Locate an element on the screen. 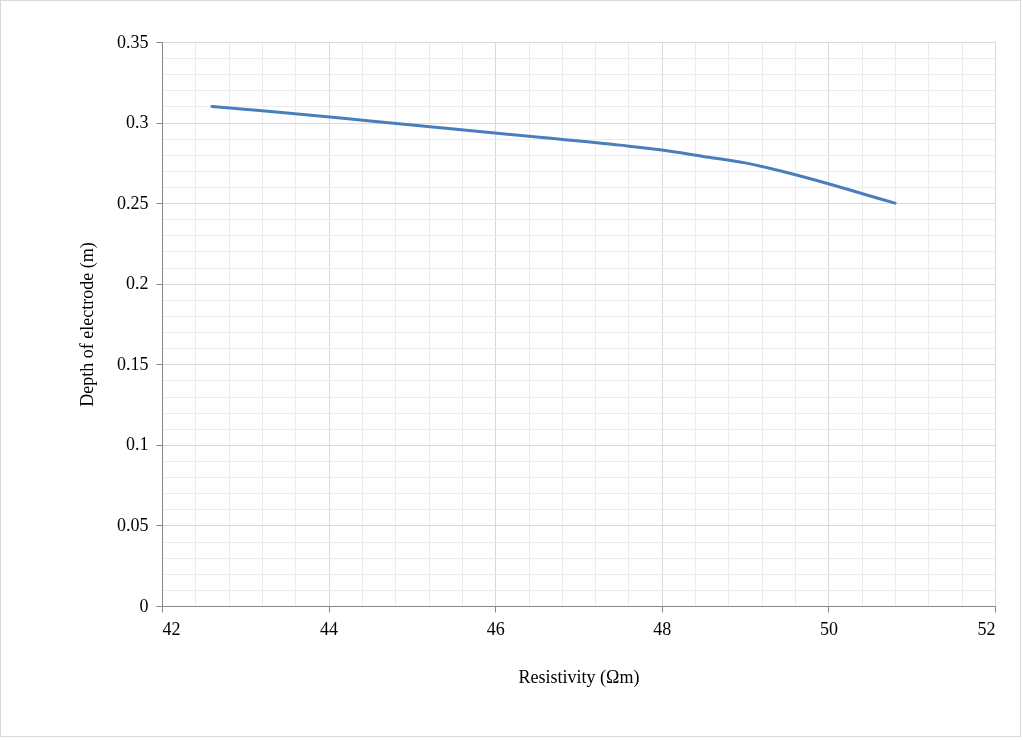 The width and height of the screenshot is (1023, 740). y-tick-label: 0 is located at coordinates (144, 605).